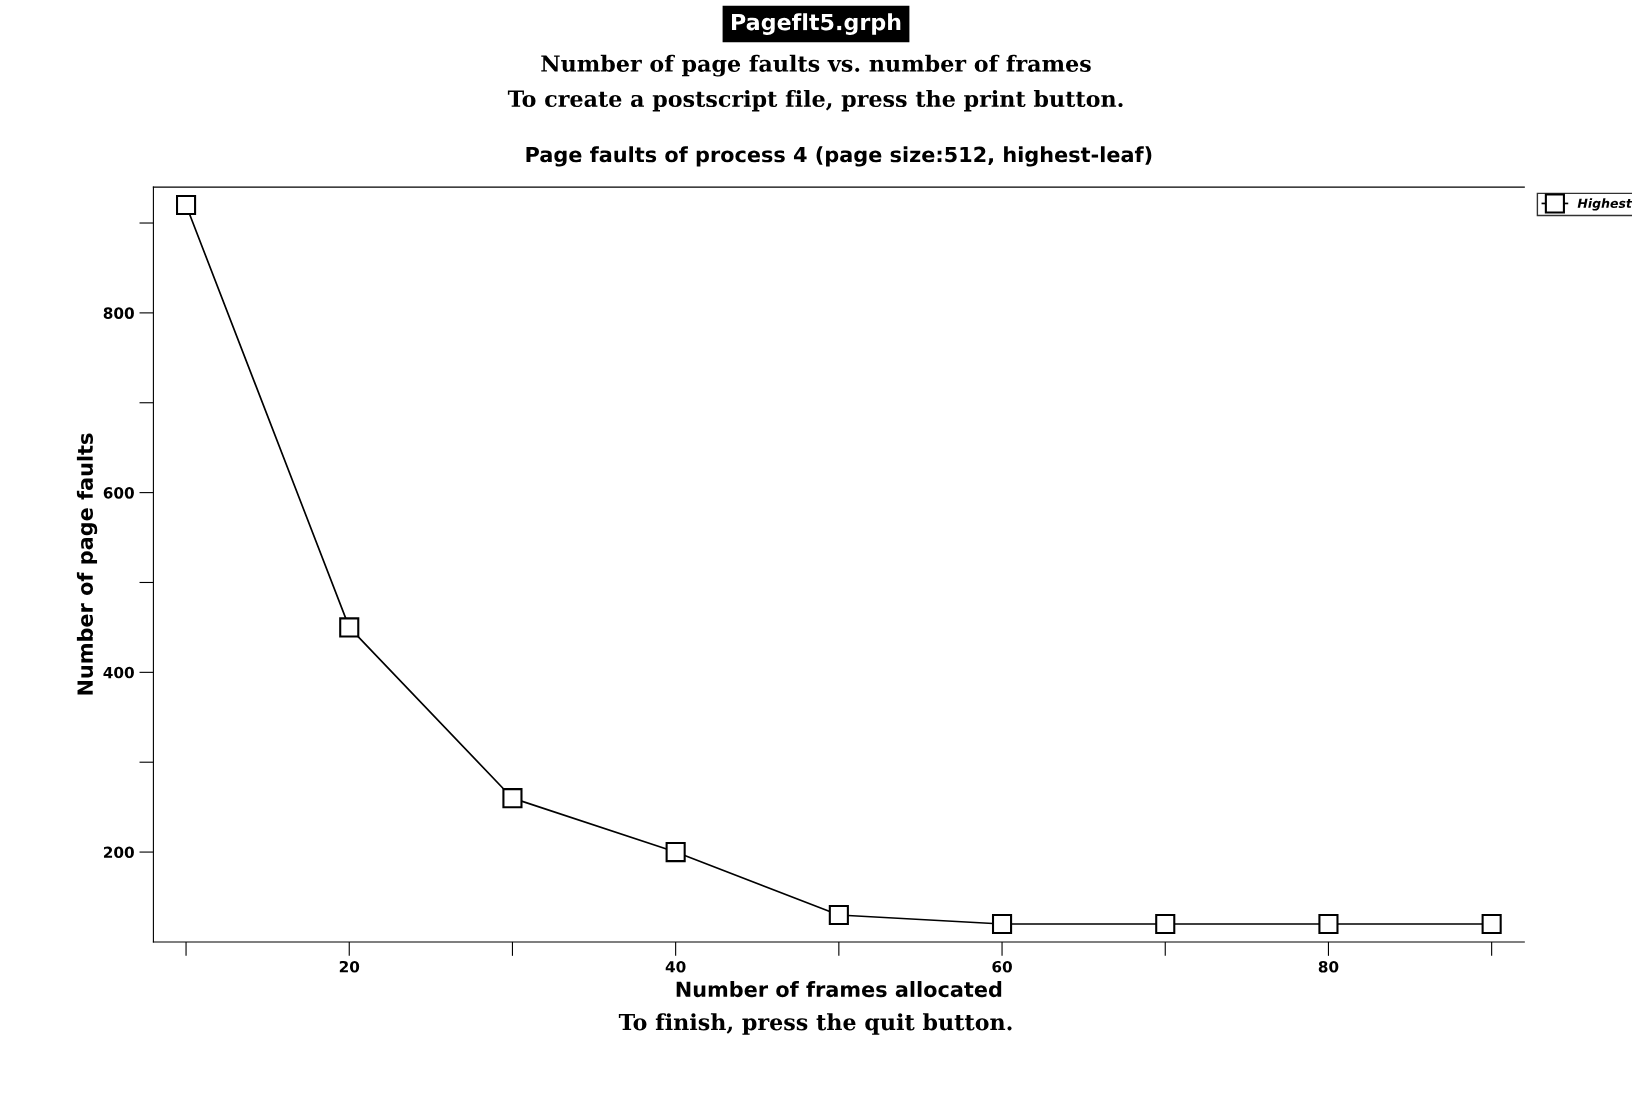 The height and width of the screenshot is (1094, 1632). Describe the element at coordinates (349, 966) in the screenshot. I see `x-tick-label: 20` at that location.